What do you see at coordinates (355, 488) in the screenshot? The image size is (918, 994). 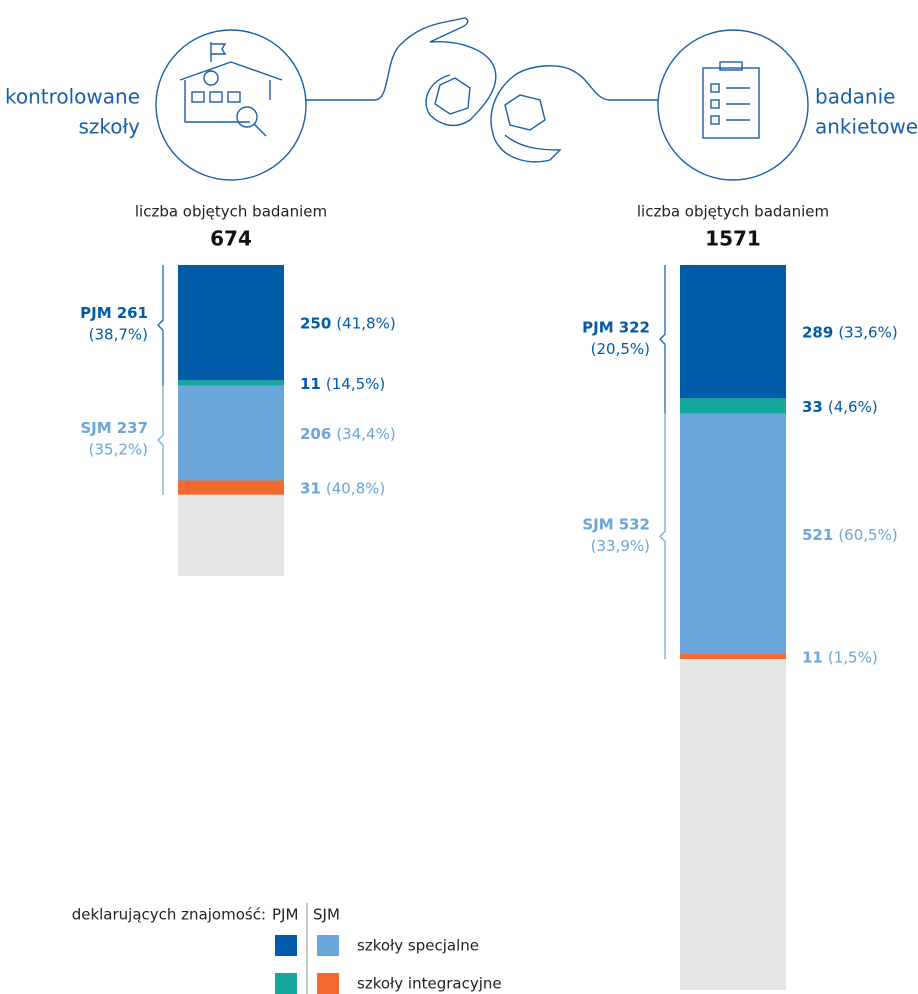 I see `segment-percent: (40,8%)` at bounding box center [355, 488].